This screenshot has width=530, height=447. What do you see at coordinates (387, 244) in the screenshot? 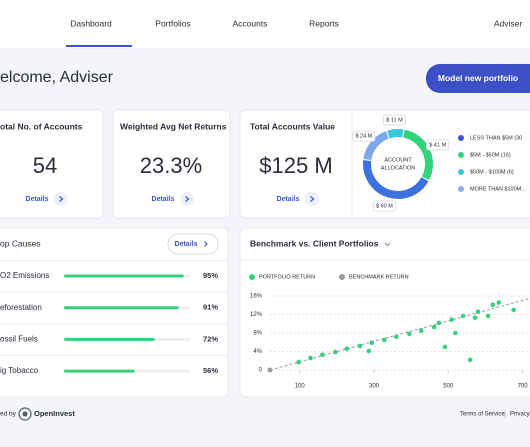
I see `dropdown-caret` at bounding box center [387, 244].